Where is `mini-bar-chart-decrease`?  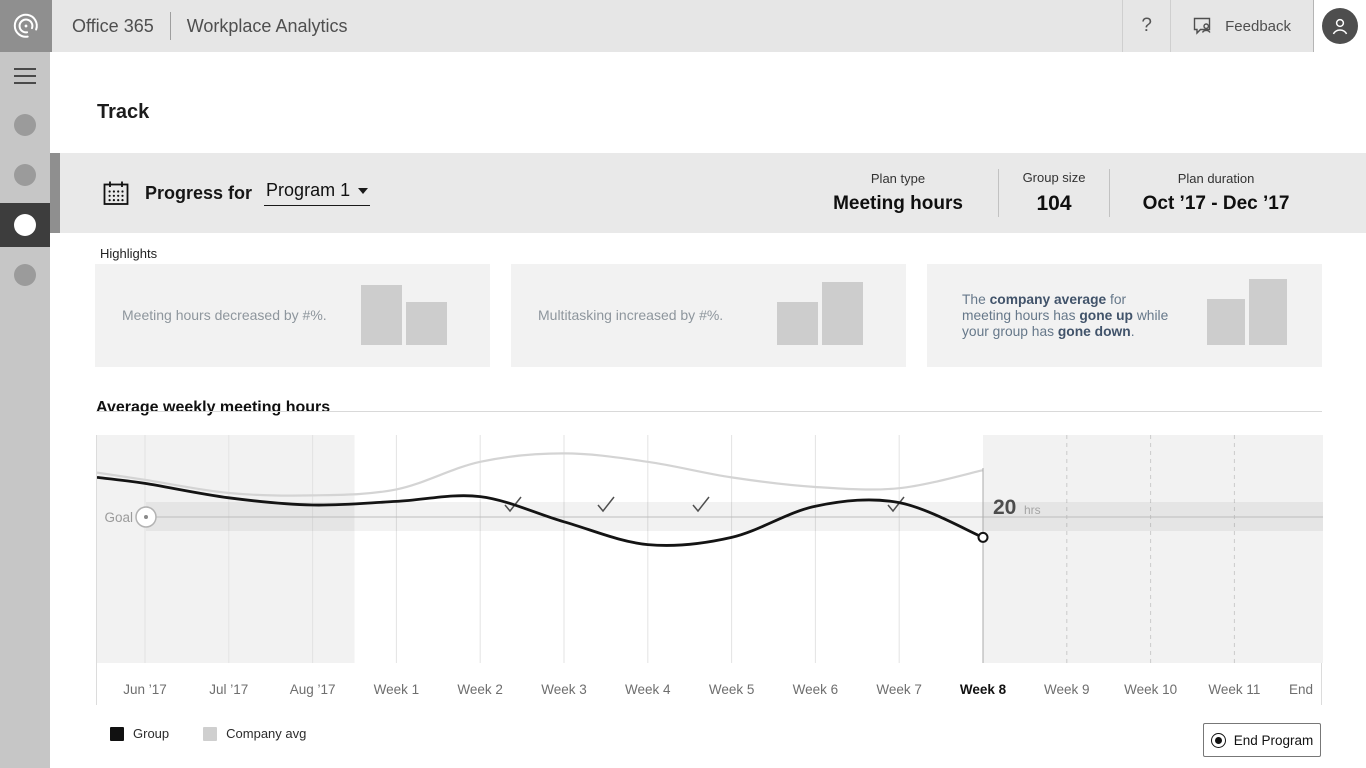 mini-bar-chart-decrease is located at coordinates (404, 315).